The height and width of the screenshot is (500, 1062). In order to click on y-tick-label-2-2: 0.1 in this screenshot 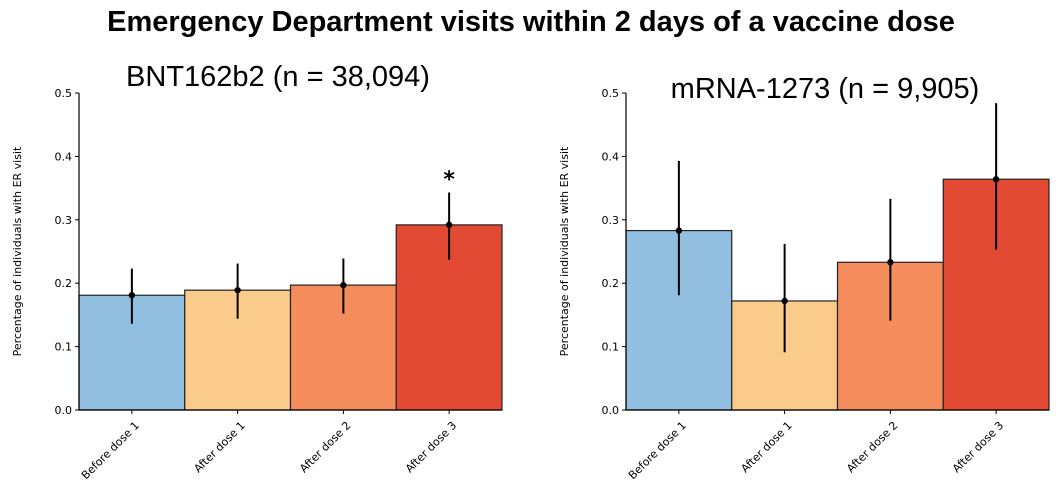, I will do `click(611, 347)`.